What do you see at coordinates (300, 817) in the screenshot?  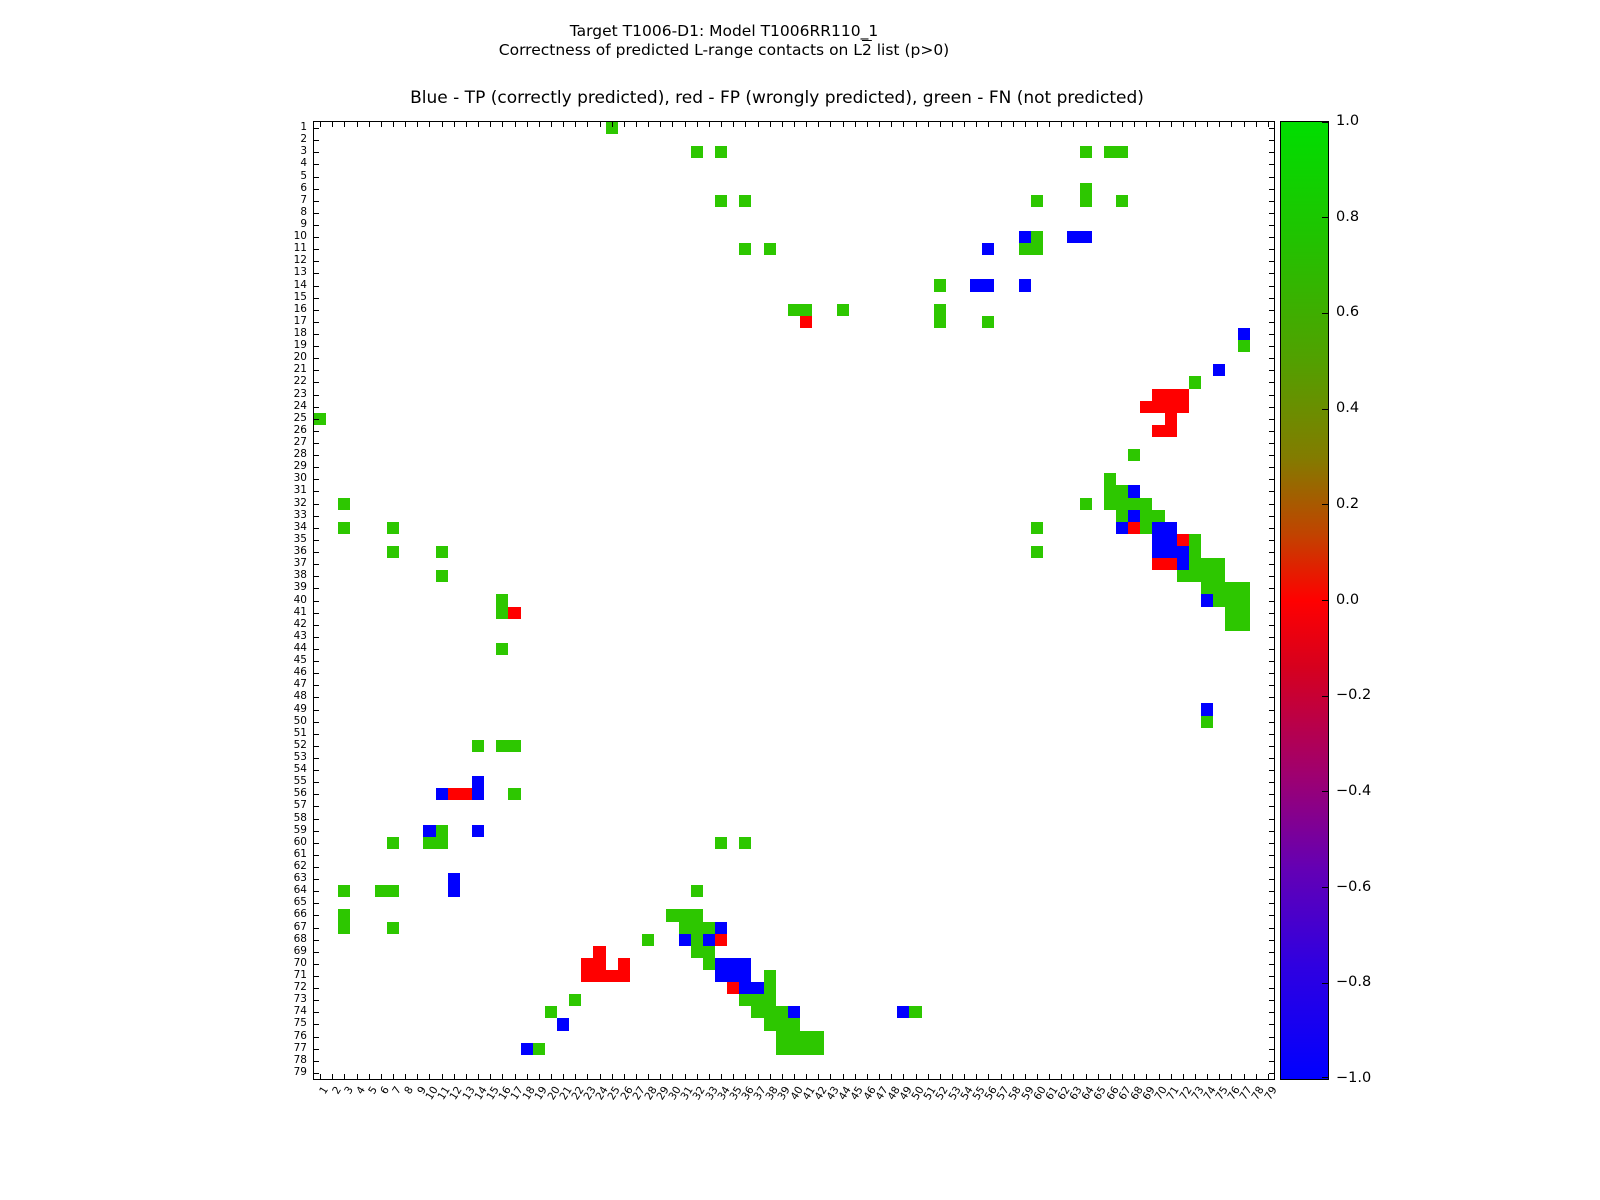 I see `y-tick-label: 58` at bounding box center [300, 817].